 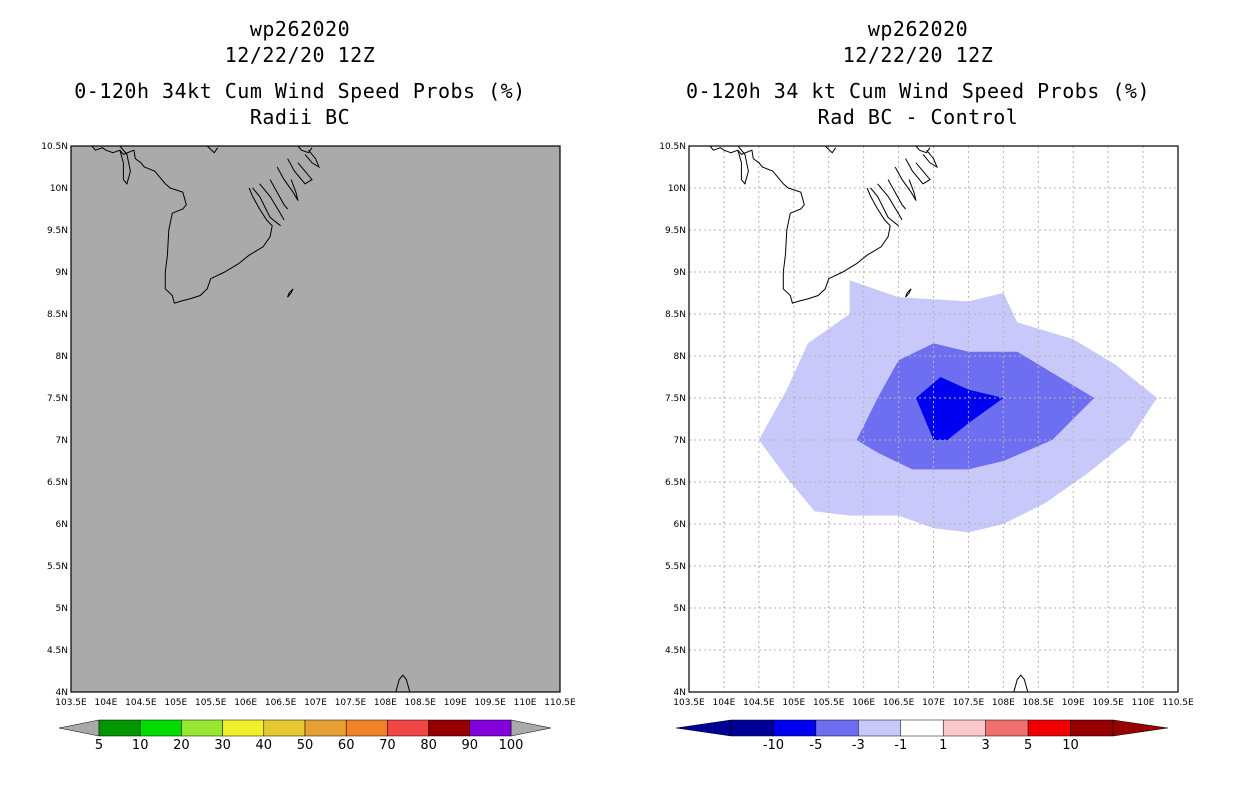 I want to click on lat-tick-label: 6N, so click(x=62, y=525).